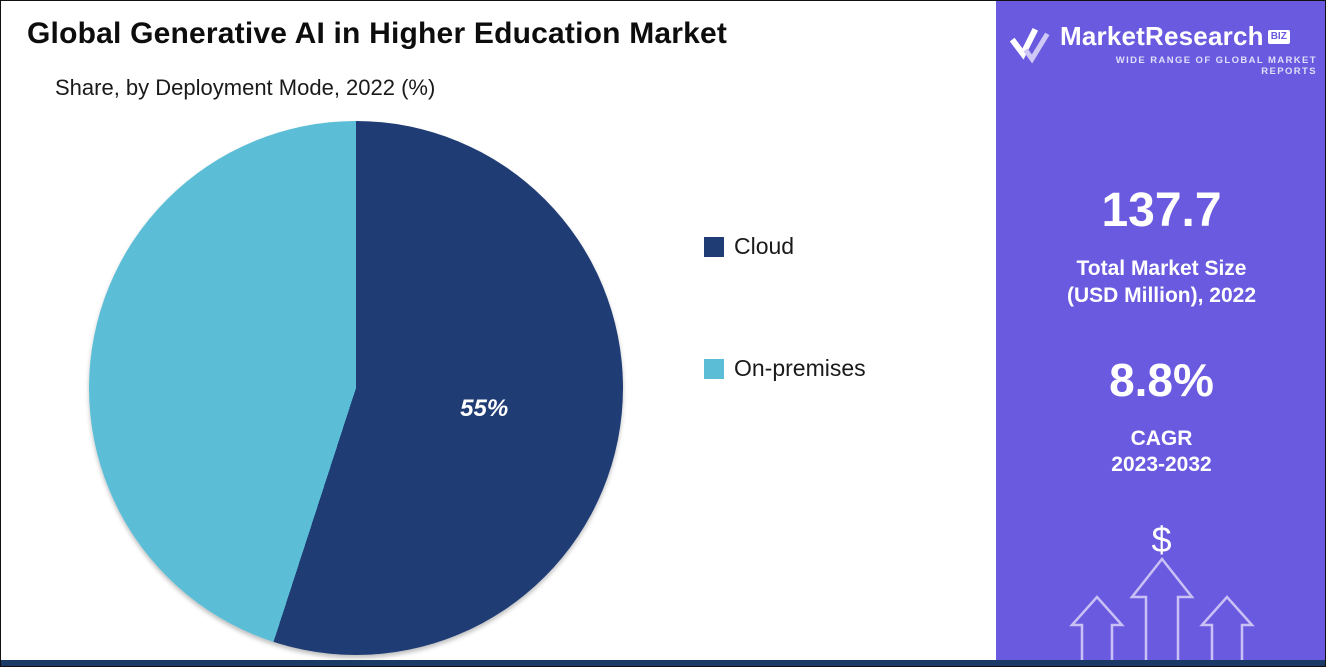 The height and width of the screenshot is (667, 1326). I want to click on dollar-icon: $, so click(1161, 539).